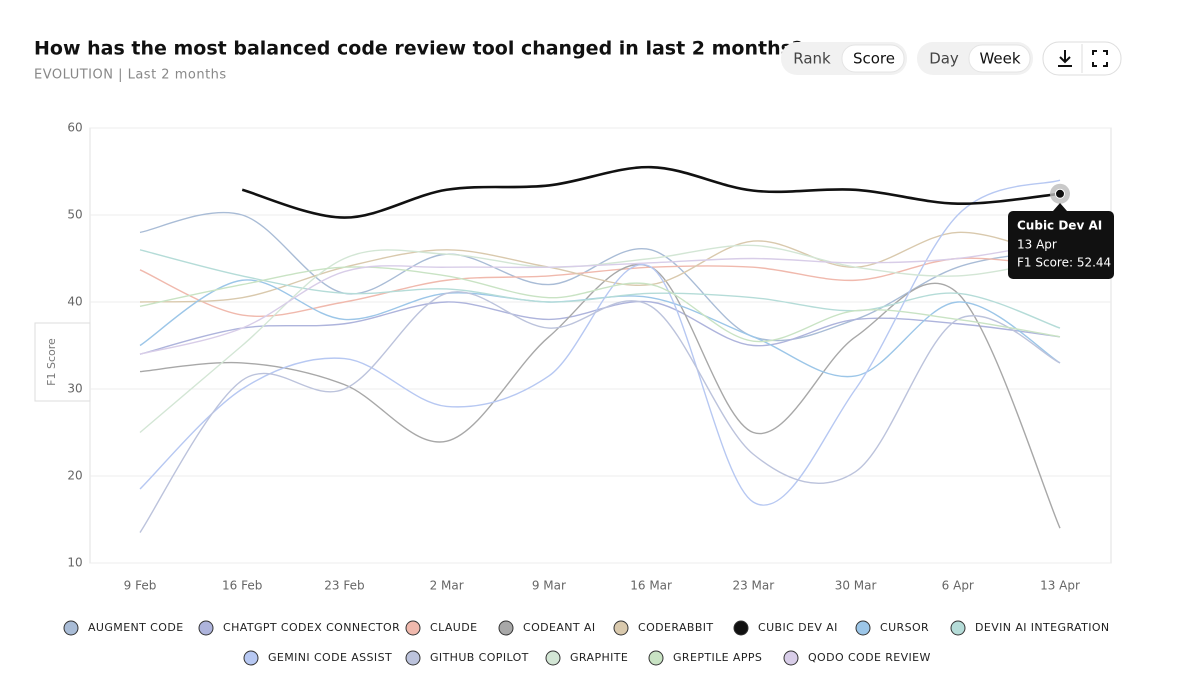 Image resolution: width=1200 pixels, height=697 pixels. What do you see at coordinates (51, 362) in the screenshot?
I see `y-axis-label: F1 Score` at bounding box center [51, 362].